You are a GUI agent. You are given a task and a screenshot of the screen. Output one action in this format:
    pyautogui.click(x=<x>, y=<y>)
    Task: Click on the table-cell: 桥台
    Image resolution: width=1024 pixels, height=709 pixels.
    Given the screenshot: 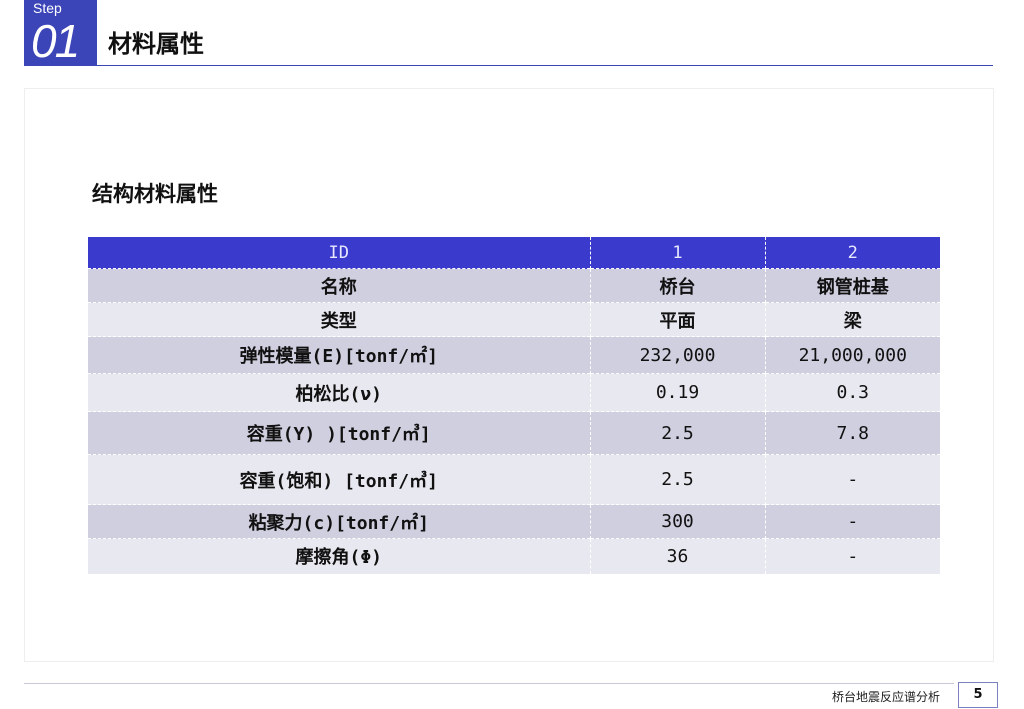 What is the action you would take?
    pyautogui.click(x=678, y=285)
    